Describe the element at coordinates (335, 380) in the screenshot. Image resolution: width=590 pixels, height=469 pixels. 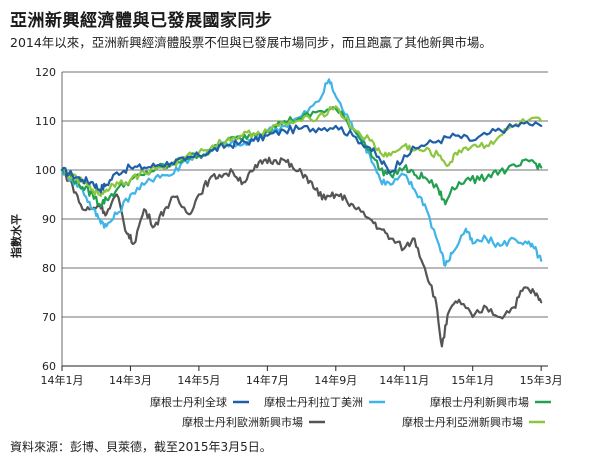
I see `x-tick-label: 14年9月` at that location.